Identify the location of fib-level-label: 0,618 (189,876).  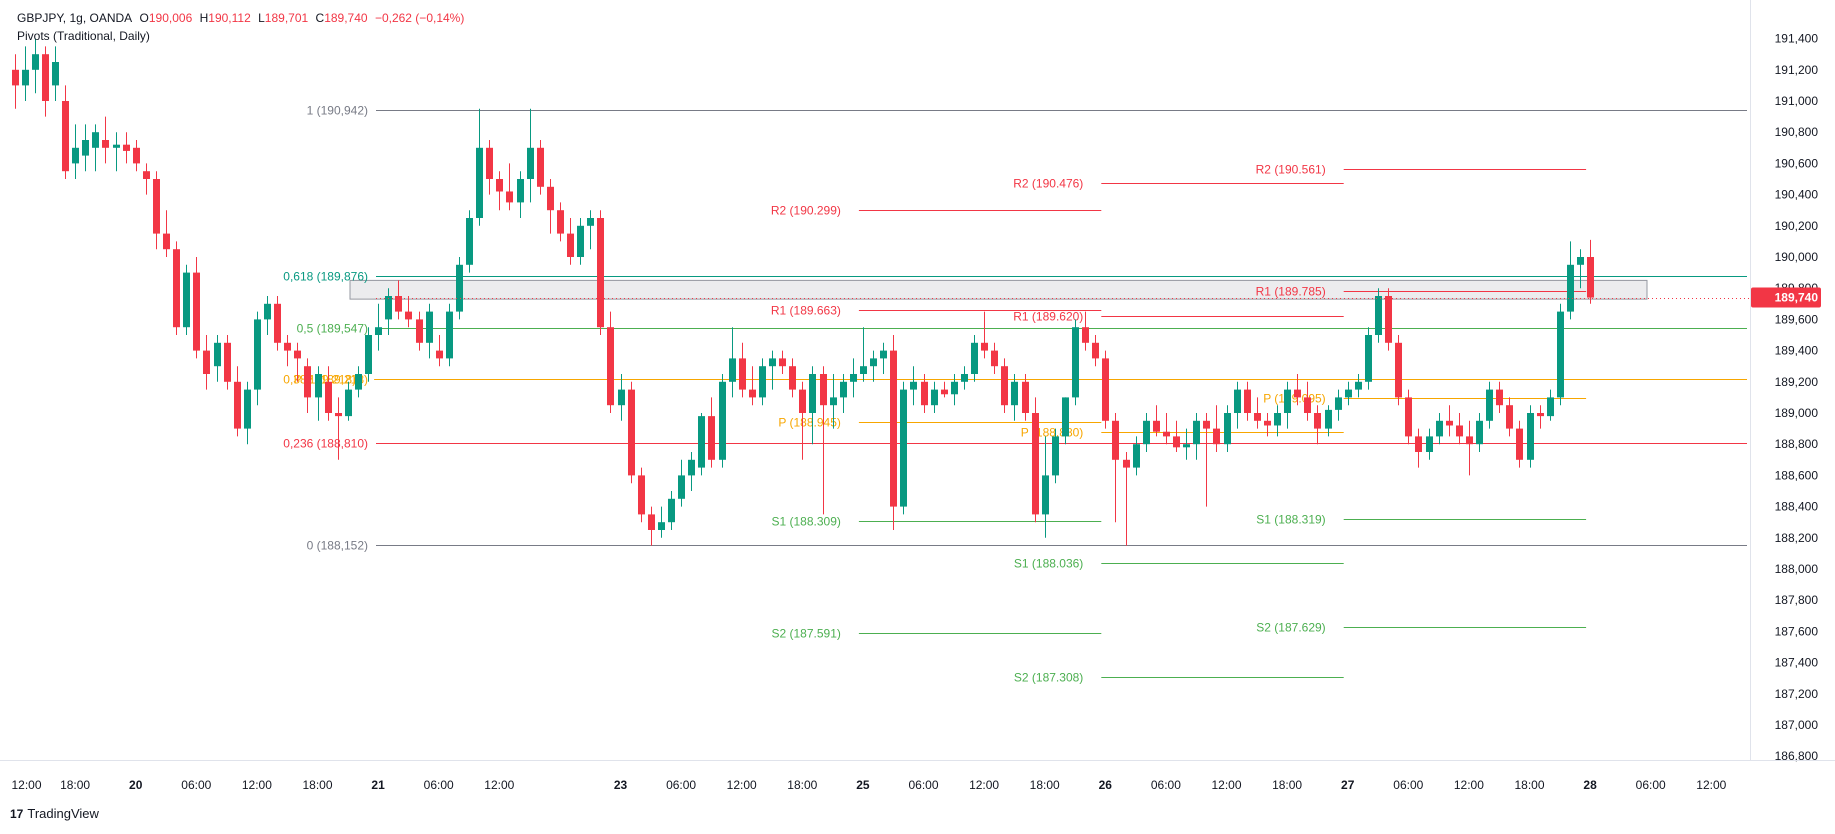
(325, 277).